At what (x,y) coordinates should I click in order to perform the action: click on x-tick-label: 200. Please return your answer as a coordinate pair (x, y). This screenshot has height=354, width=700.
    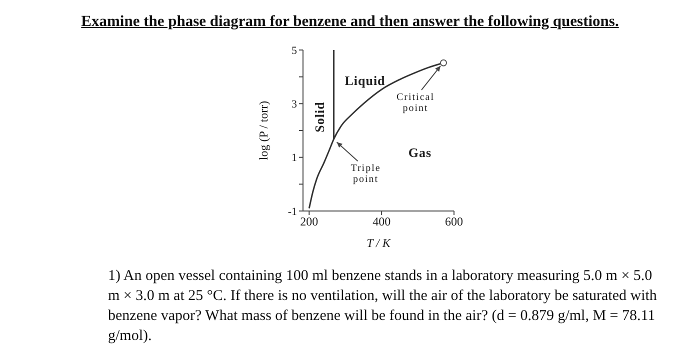
    Looking at the image, I should click on (309, 221).